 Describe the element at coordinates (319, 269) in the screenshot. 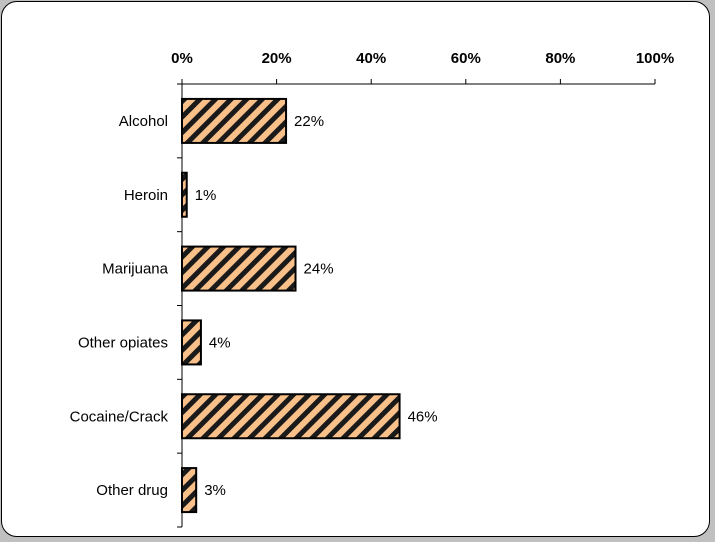

I see `data-label: 24%` at that location.